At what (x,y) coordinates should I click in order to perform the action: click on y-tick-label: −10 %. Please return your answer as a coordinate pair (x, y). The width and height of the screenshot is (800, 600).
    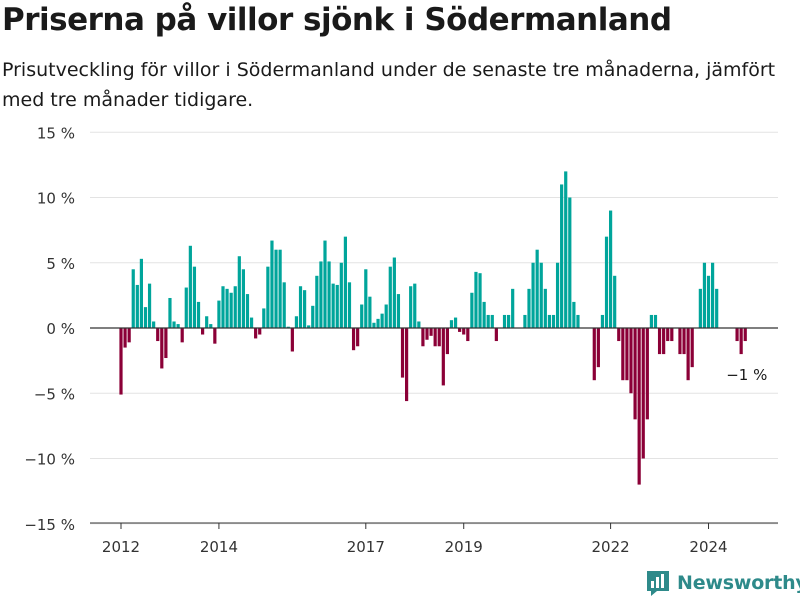
    Looking at the image, I should click on (49, 460).